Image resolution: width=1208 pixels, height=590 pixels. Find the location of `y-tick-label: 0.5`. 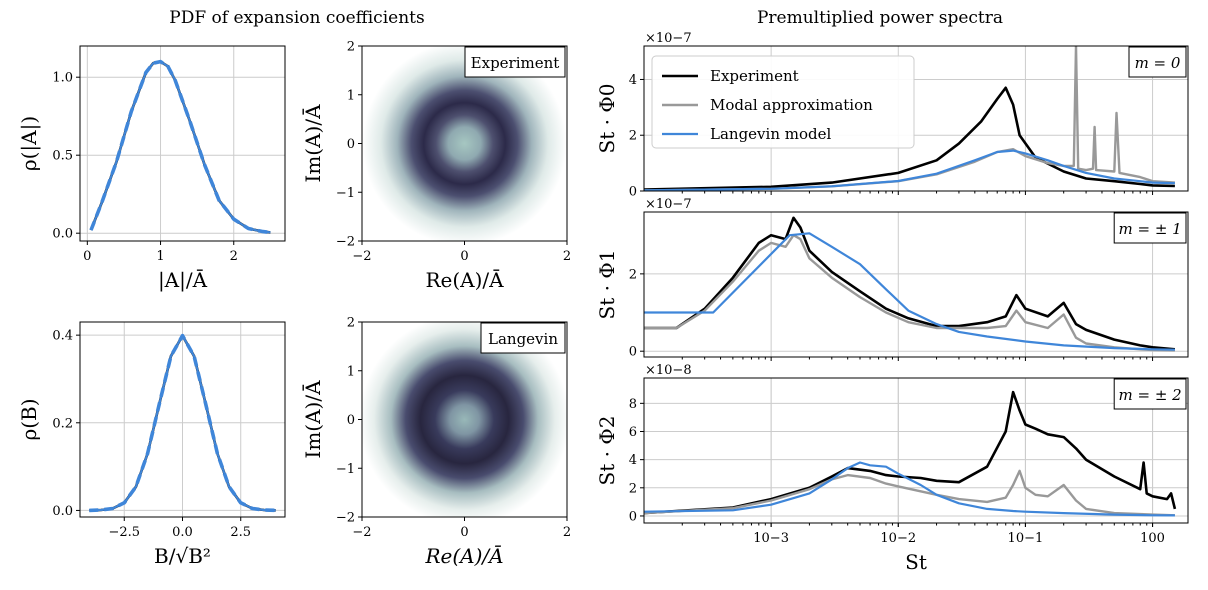

y-tick-label: 0.5 is located at coordinates (62, 156).